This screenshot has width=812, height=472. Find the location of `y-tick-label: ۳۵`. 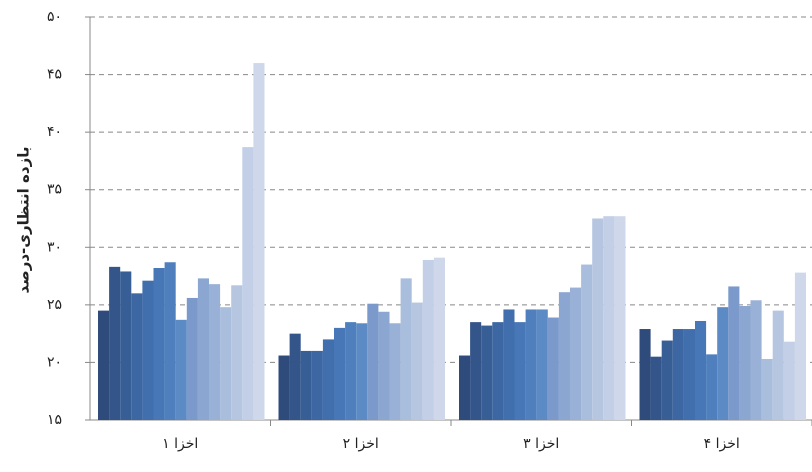

y-tick-label: ۳۵ is located at coordinates (54, 190).